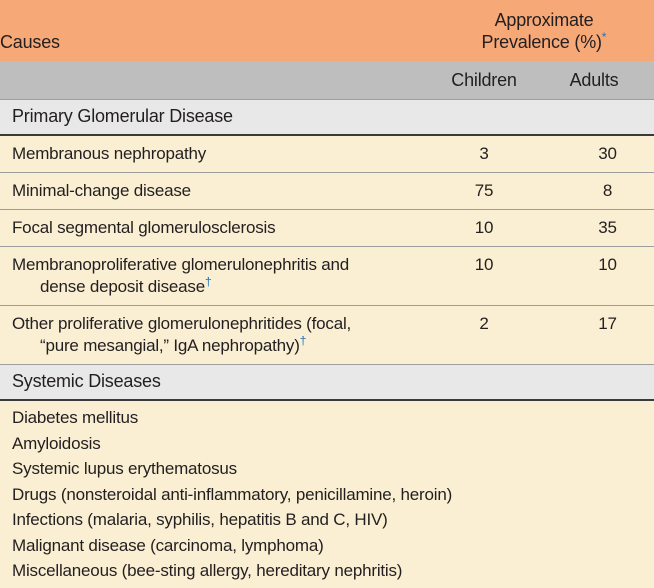 The width and height of the screenshot is (654, 588). What do you see at coordinates (594, 335) in the screenshot?
I see `adults-value: 17` at bounding box center [594, 335].